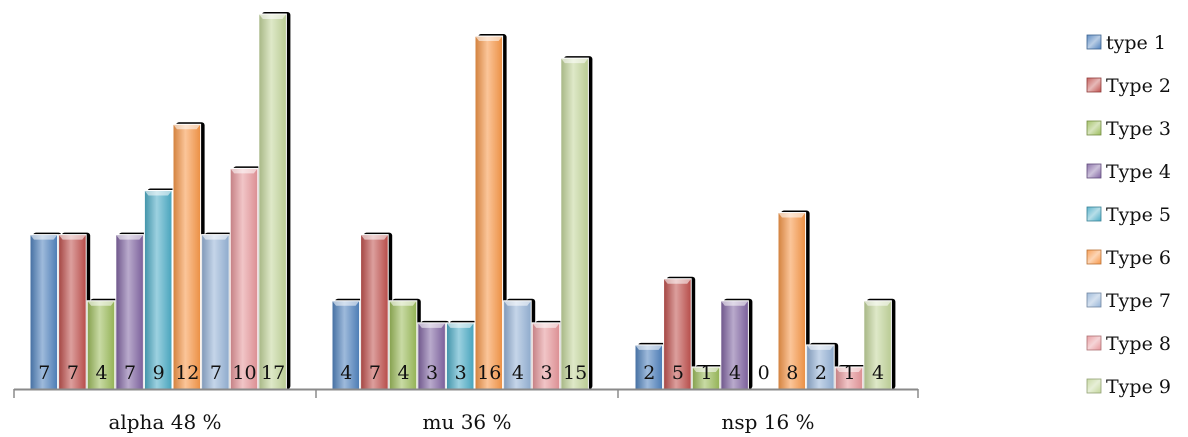 This screenshot has width=1188, height=437. I want to click on bar: Type 8: 3, so click(546, 356).